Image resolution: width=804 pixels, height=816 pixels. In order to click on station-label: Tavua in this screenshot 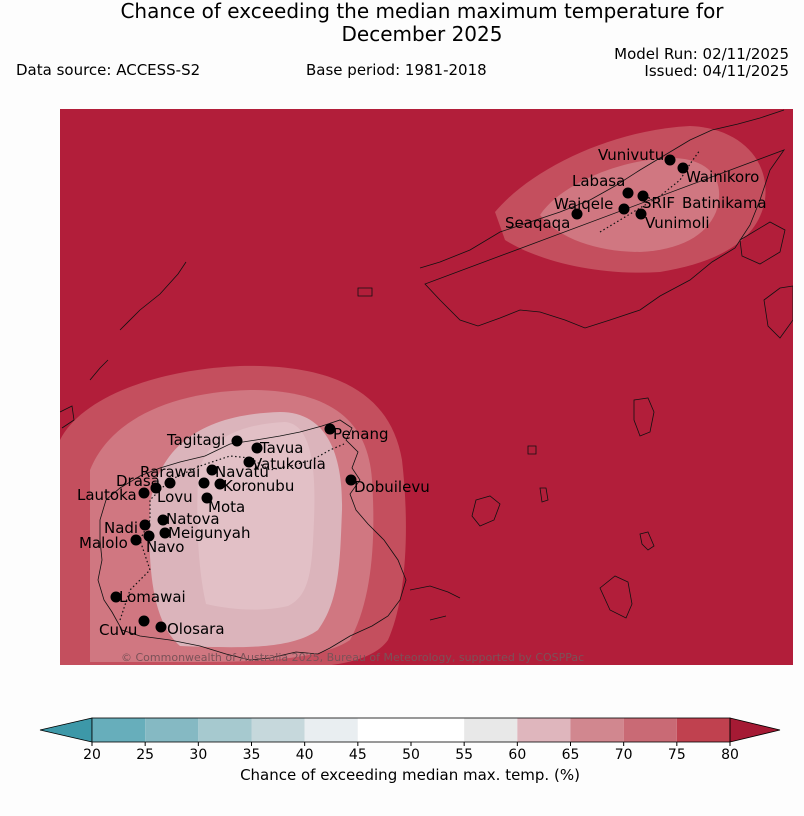, I will do `click(281, 448)`.